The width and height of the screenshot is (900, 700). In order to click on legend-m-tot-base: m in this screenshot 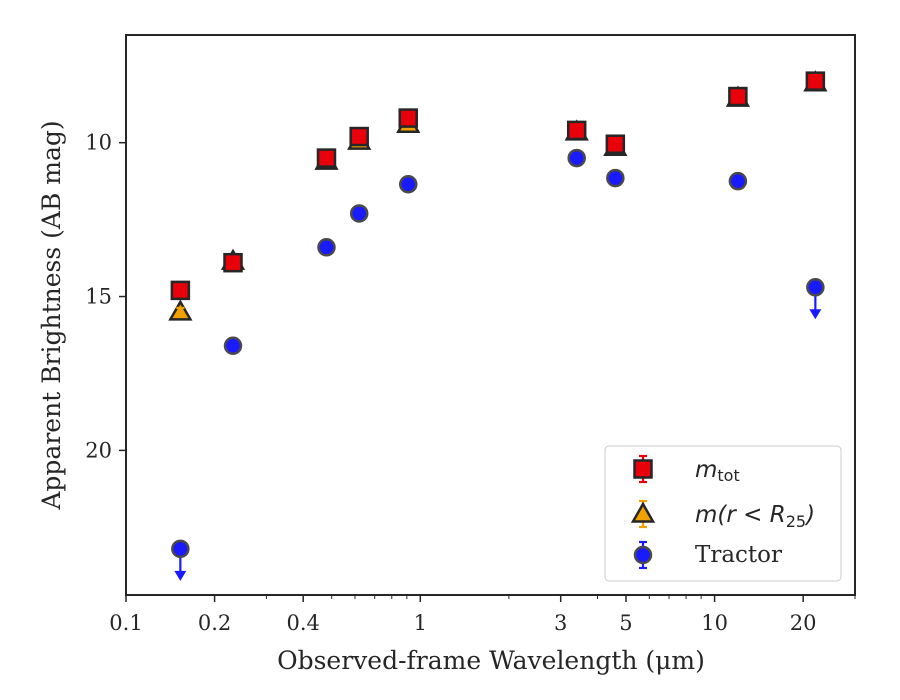, I will do `click(706, 470)`.